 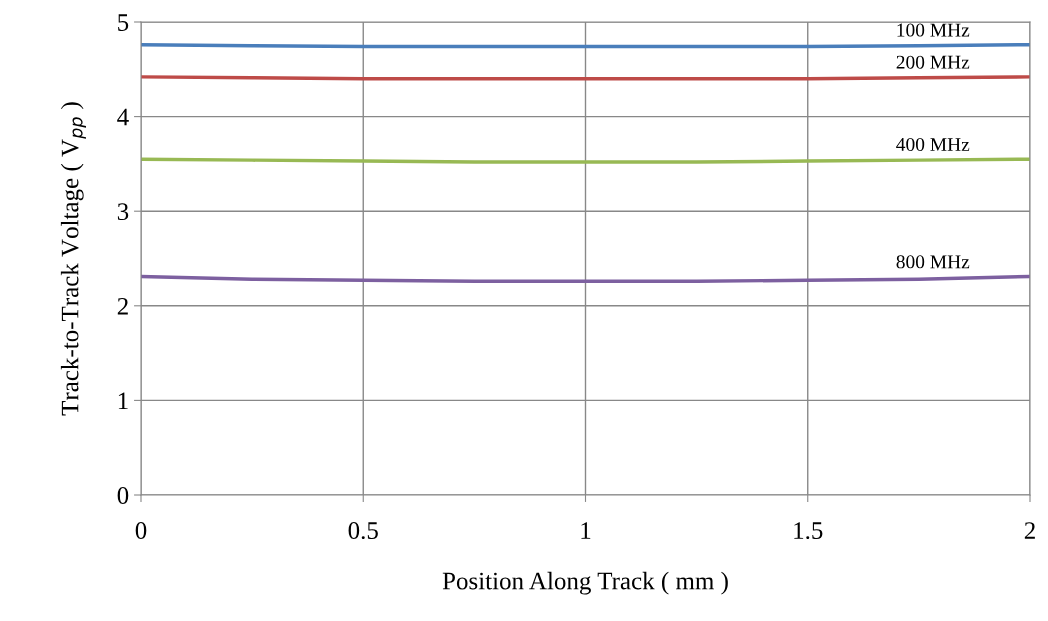 I want to click on series-label: 100 MHz, so click(x=933, y=30).